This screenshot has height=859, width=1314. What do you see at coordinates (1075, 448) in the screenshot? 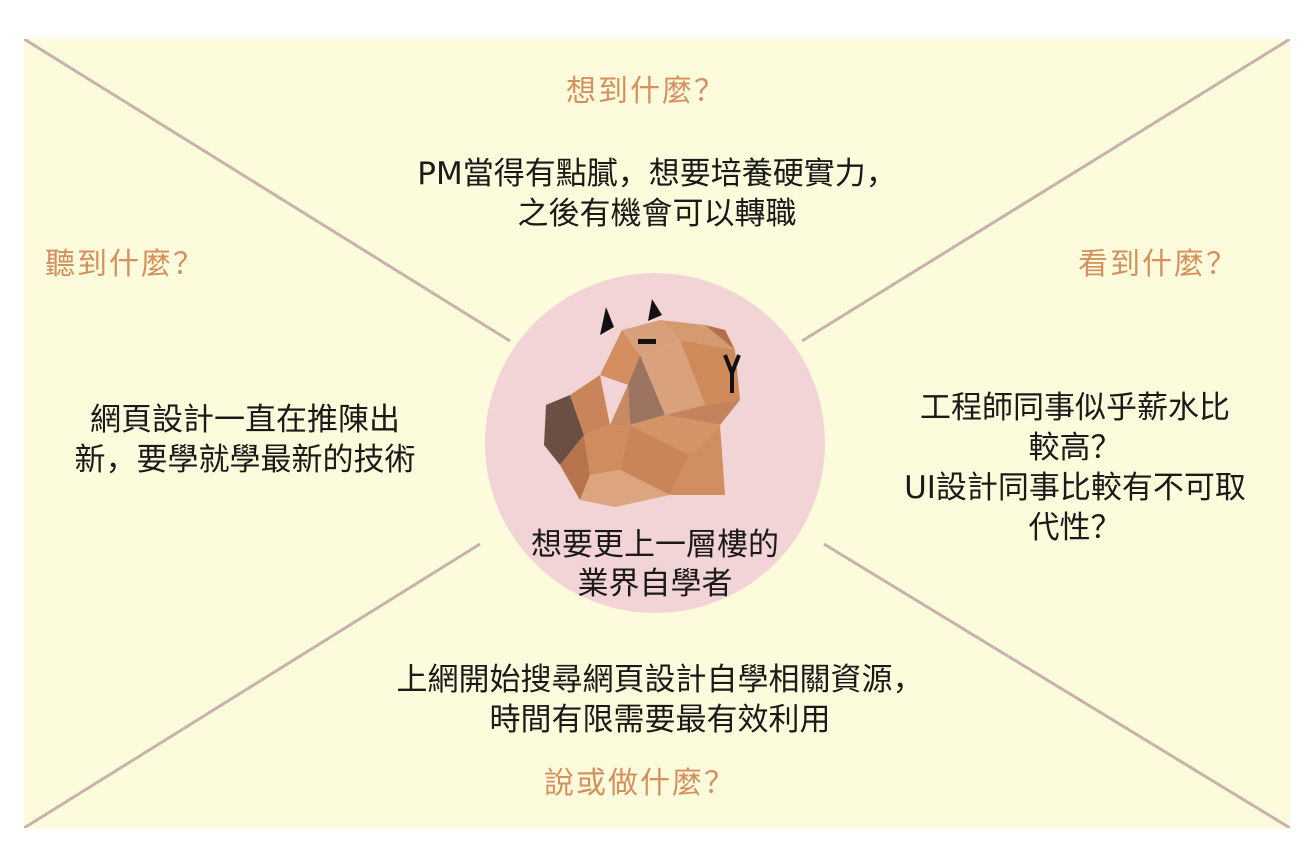
I see `see-text-line: 較高？` at bounding box center [1075, 448].